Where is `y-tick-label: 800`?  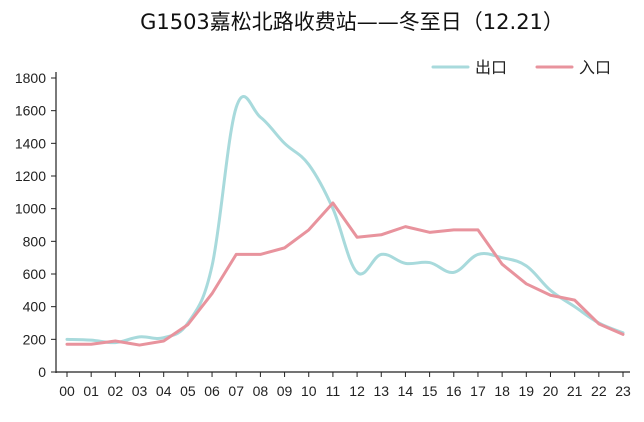 y-tick-label: 800 is located at coordinates (35, 241).